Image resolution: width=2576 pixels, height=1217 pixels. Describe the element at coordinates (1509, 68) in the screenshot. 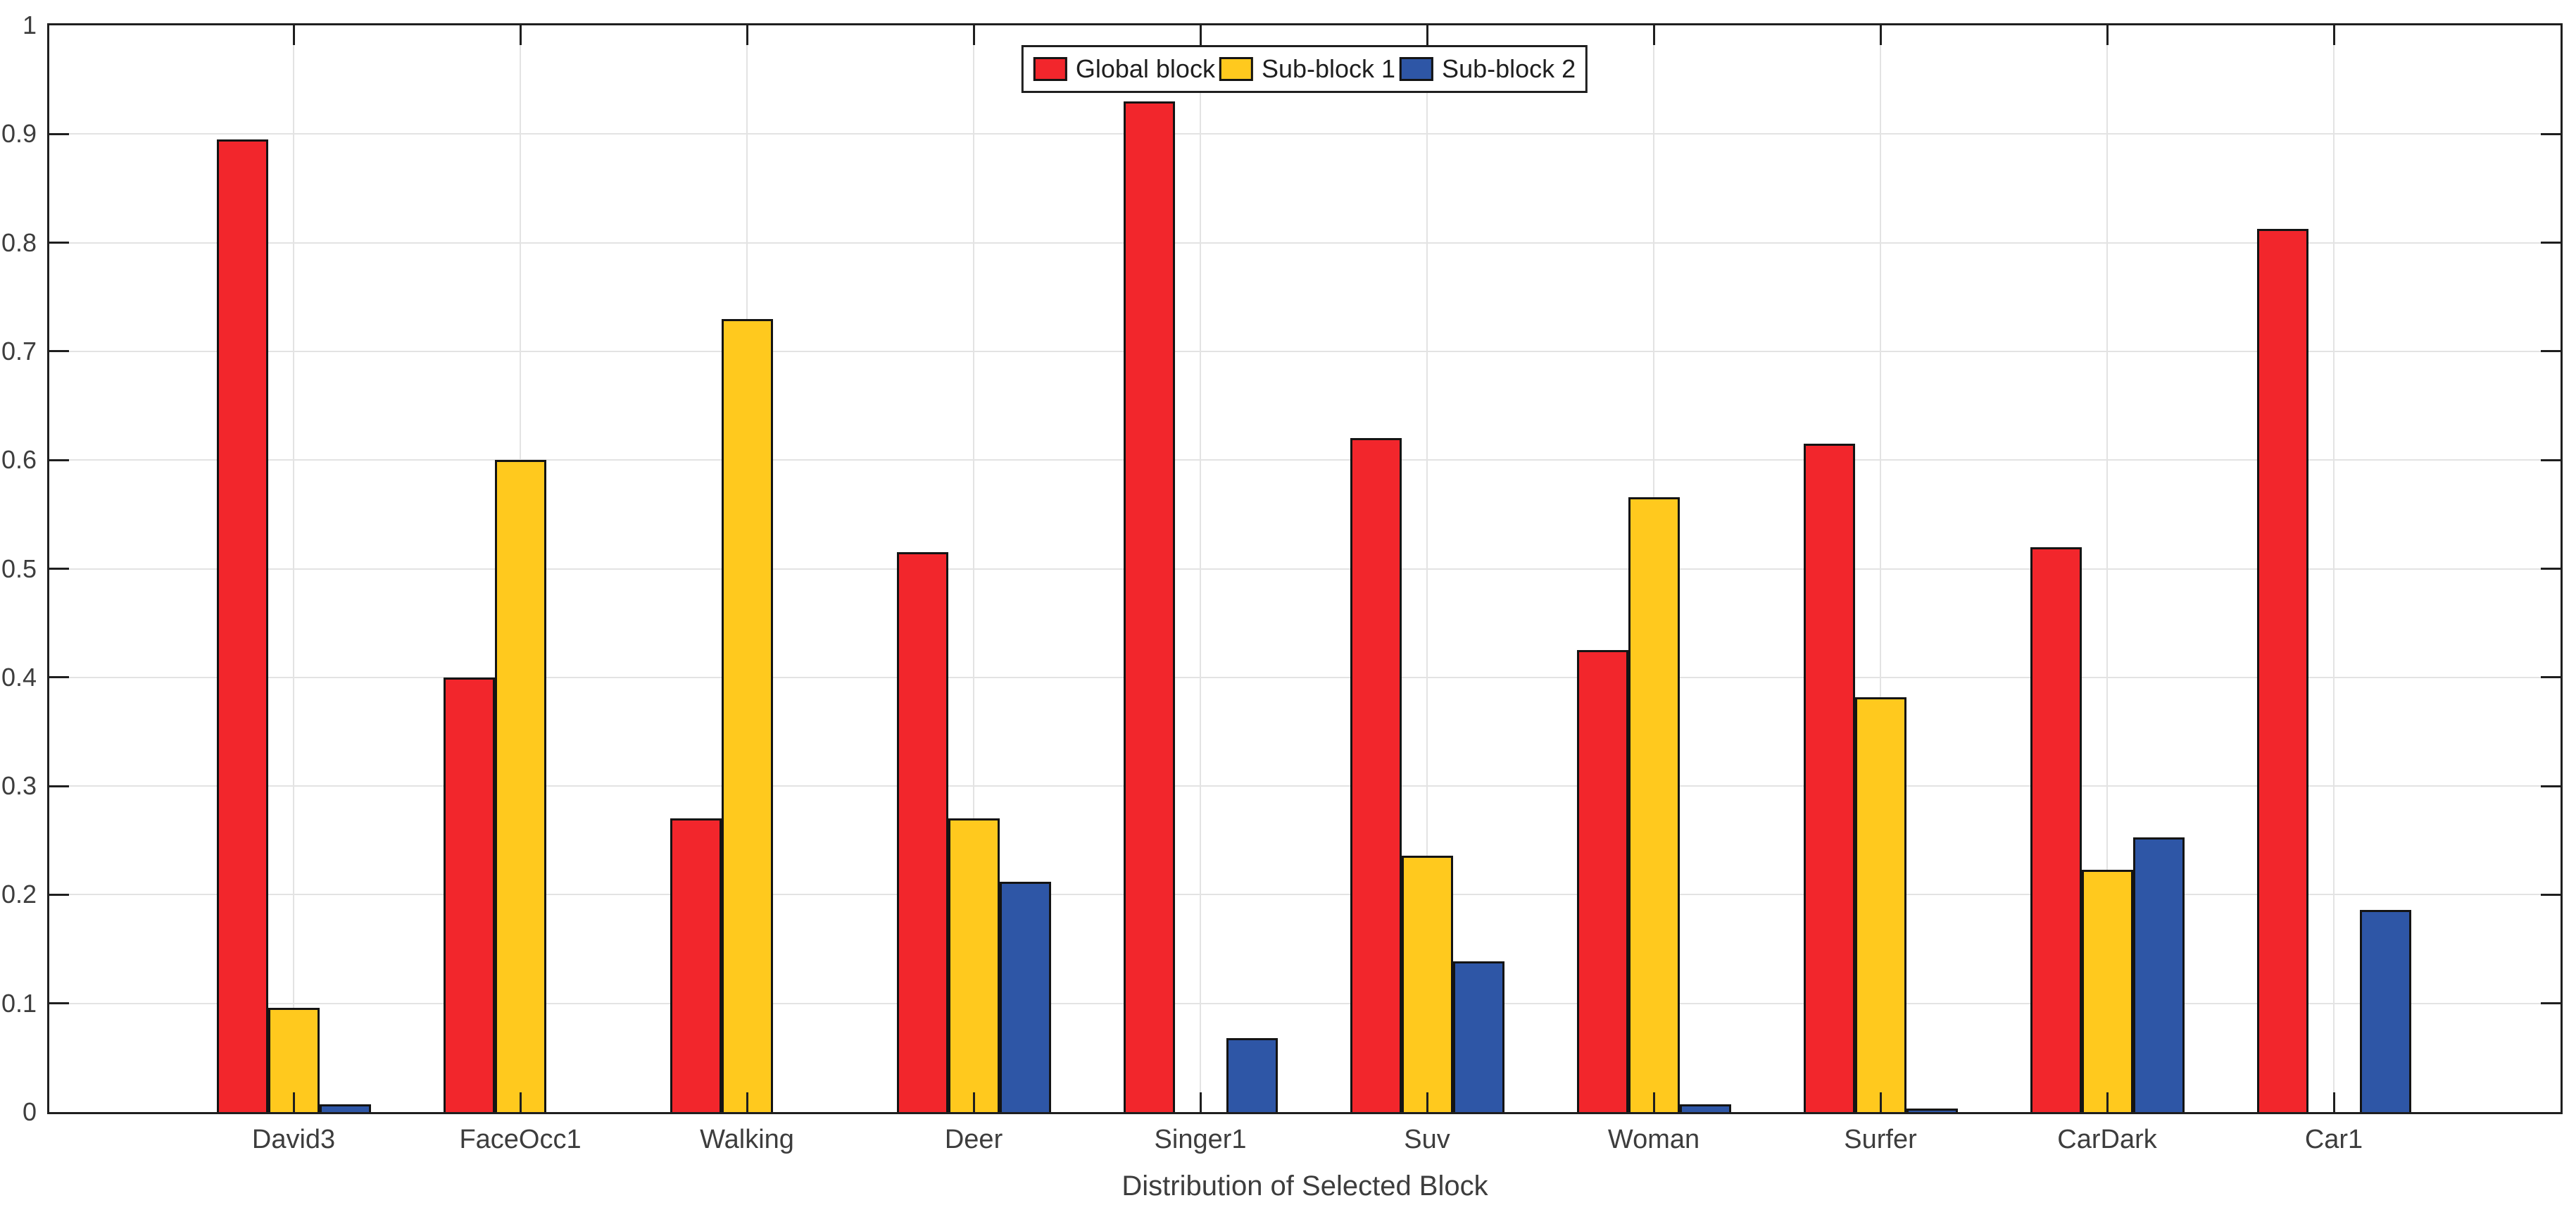

I see `legend-label: Sub-block 2` at that location.